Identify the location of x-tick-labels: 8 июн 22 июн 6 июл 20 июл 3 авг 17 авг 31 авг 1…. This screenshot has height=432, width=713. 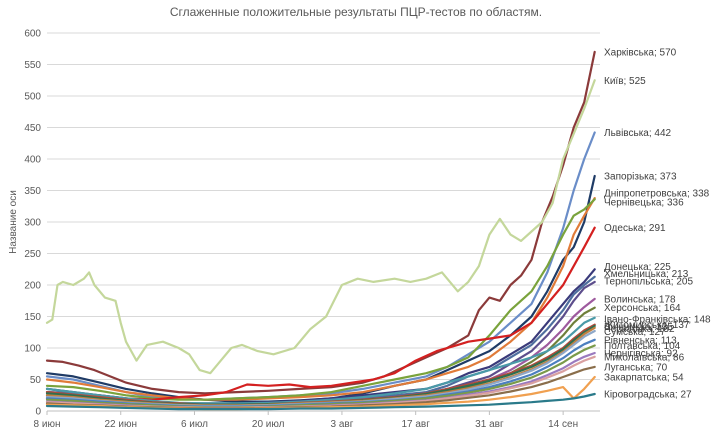
(306, 420).